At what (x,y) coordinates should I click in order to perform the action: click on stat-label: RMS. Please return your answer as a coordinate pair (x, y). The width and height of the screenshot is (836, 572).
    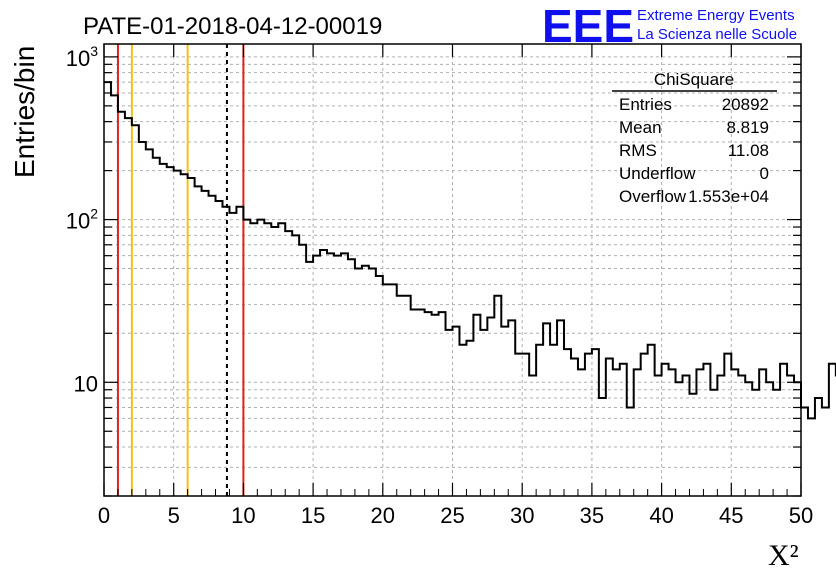
    Looking at the image, I should click on (638, 150).